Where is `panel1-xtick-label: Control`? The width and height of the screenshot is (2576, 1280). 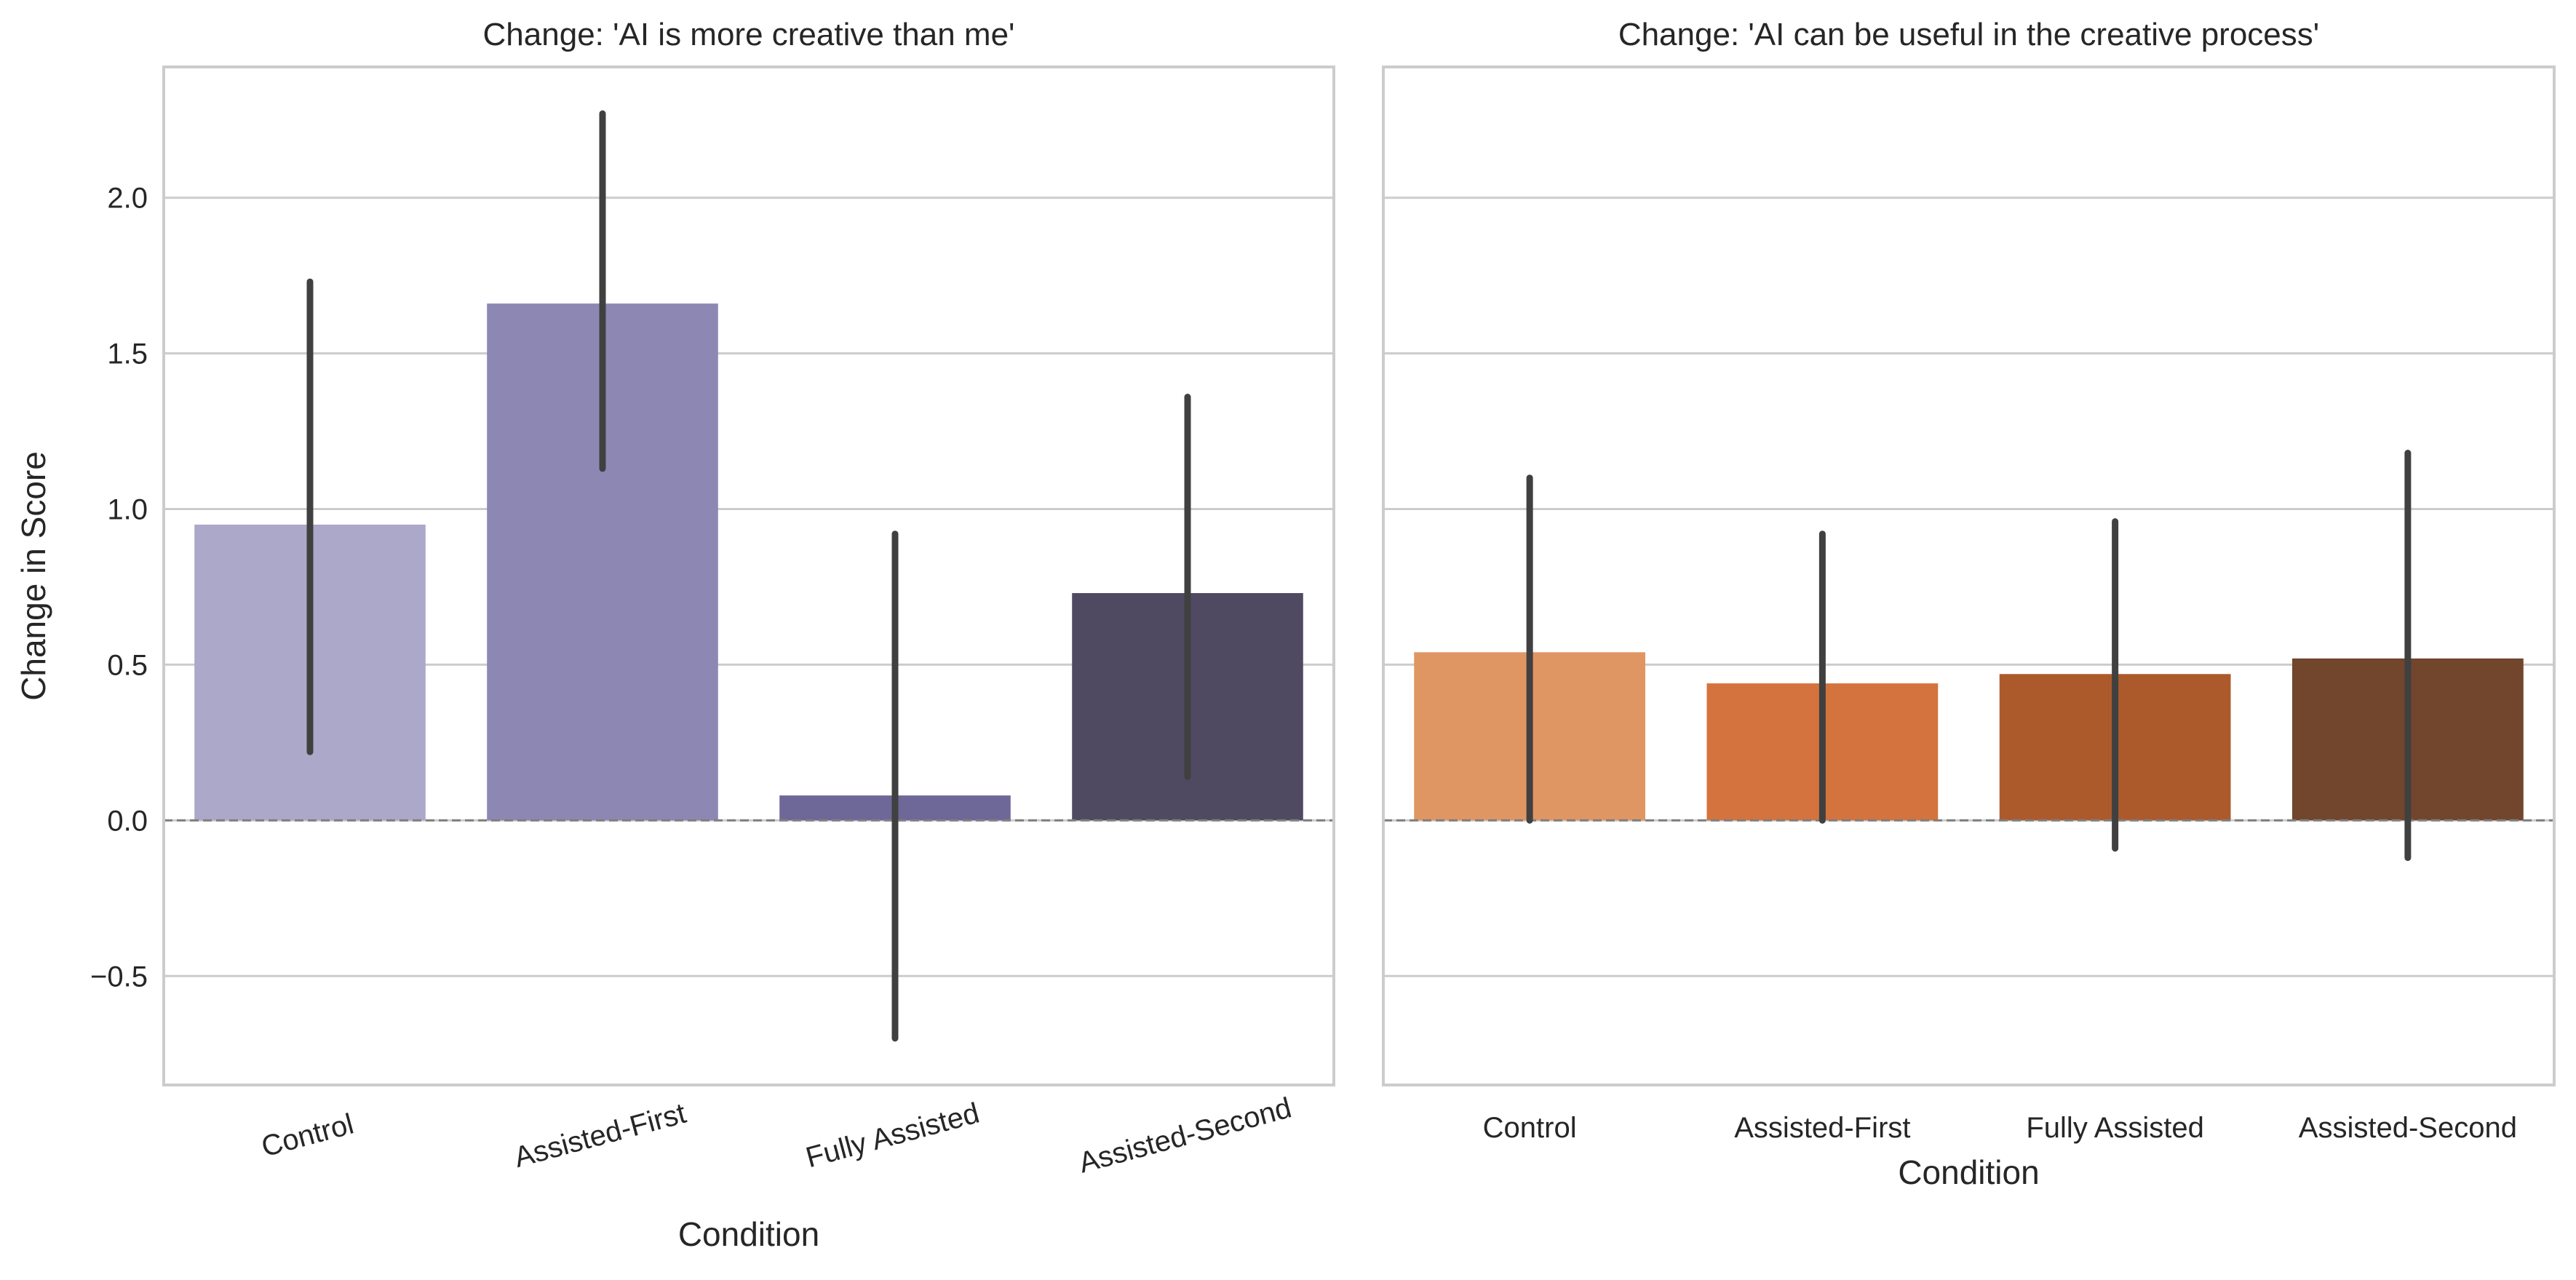
panel1-xtick-label: Control is located at coordinates (307, 1136).